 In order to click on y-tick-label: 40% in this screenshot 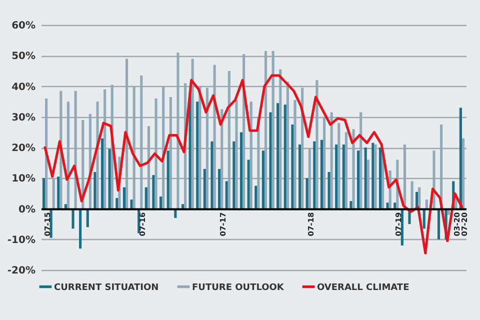, I will do `click(24, 87)`.